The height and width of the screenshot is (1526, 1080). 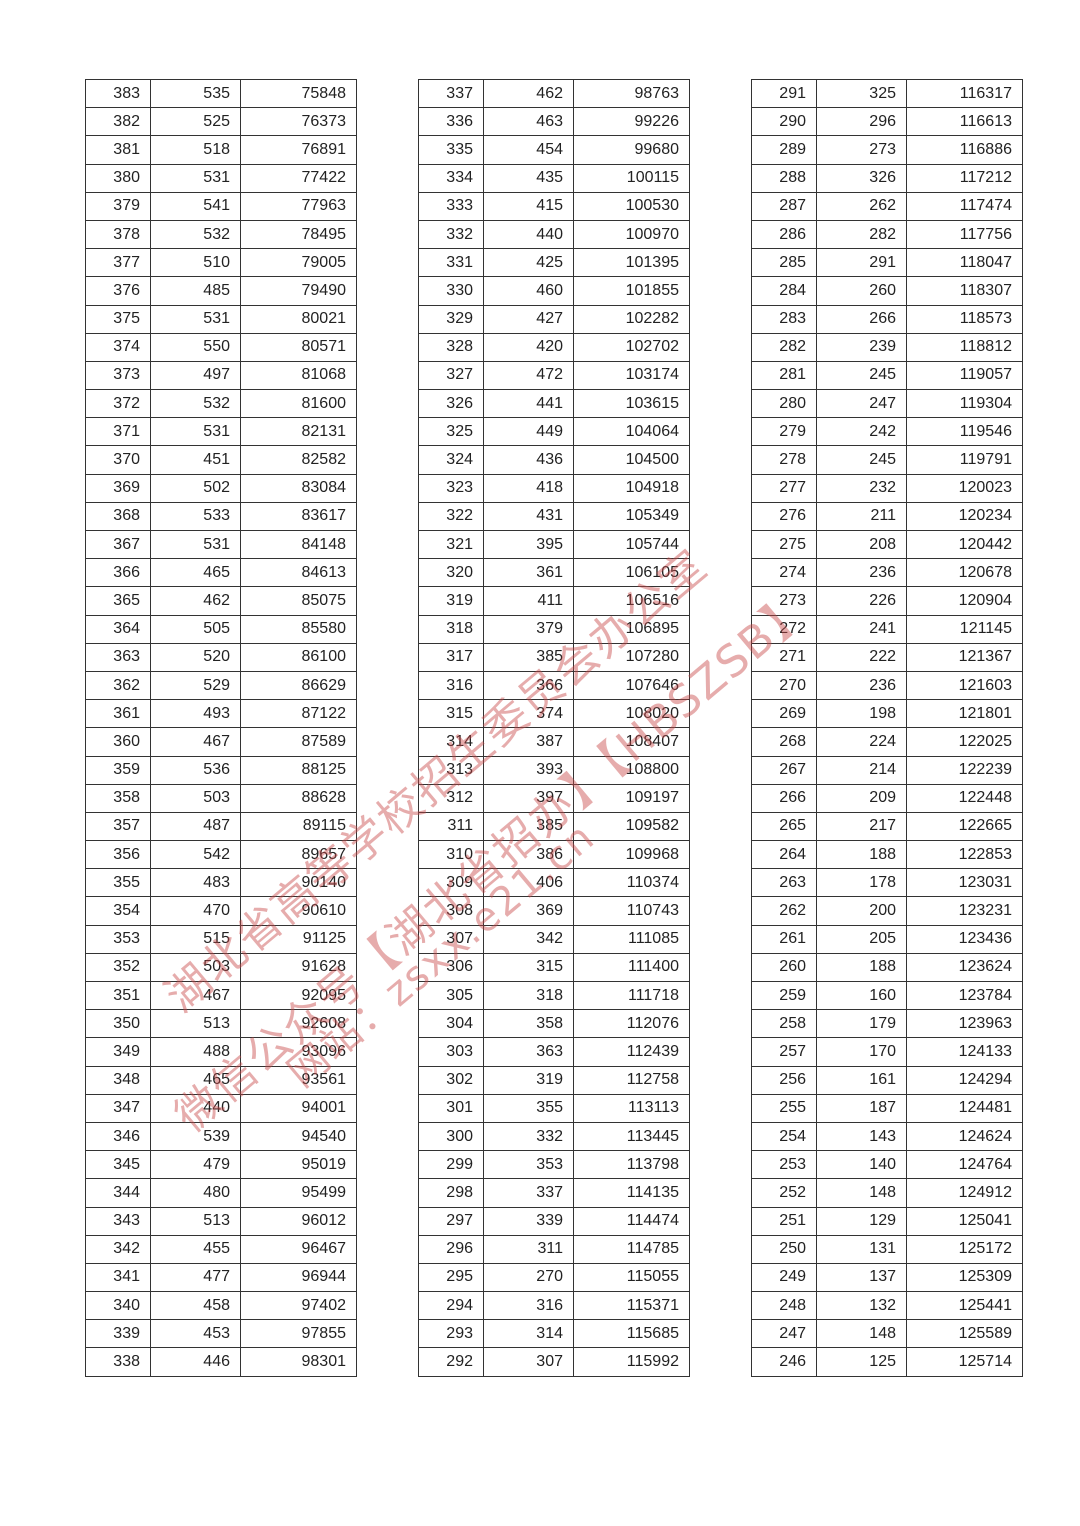 What do you see at coordinates (554, 291) in the screenshot?
I see `table-row: 330 460 101855` at bounding box center [554, 291].